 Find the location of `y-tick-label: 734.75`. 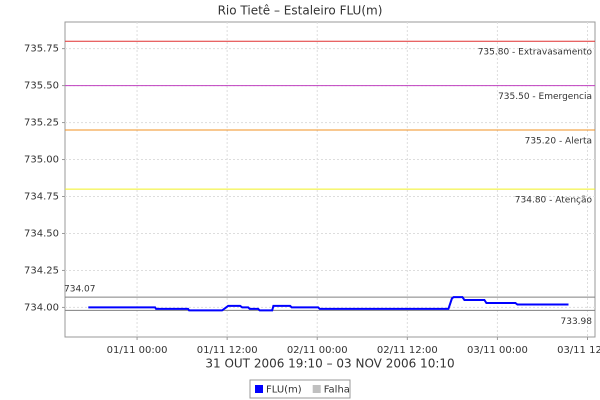

y-tick-label: 734.75 is located at coordinates (41, 197).